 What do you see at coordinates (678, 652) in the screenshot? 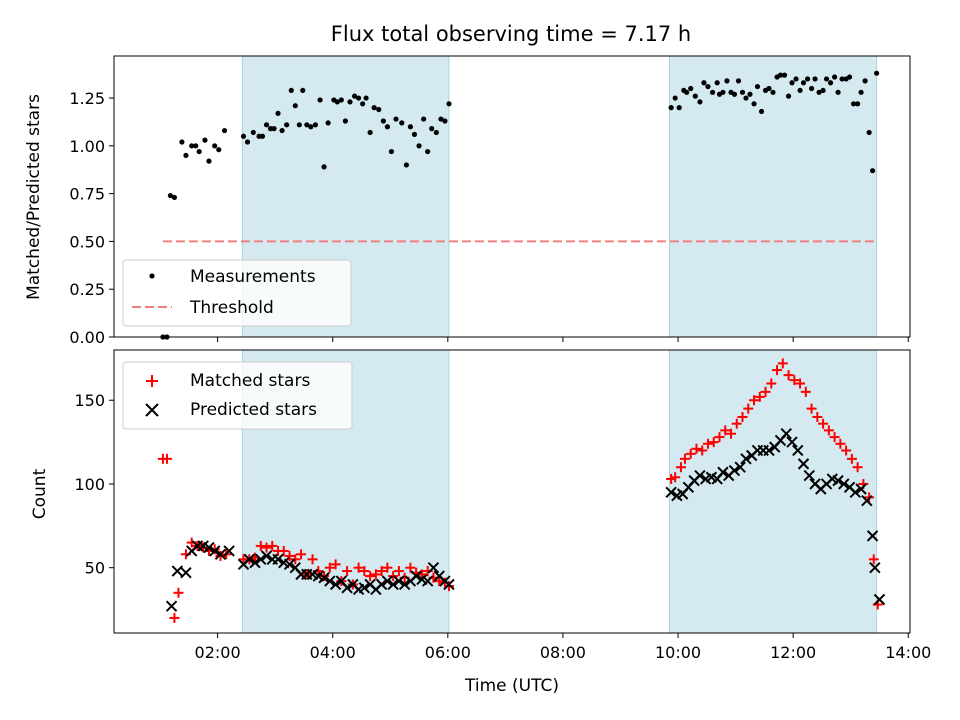
I see `x-tick-label: 10:00` at bounding box center [678, 652].